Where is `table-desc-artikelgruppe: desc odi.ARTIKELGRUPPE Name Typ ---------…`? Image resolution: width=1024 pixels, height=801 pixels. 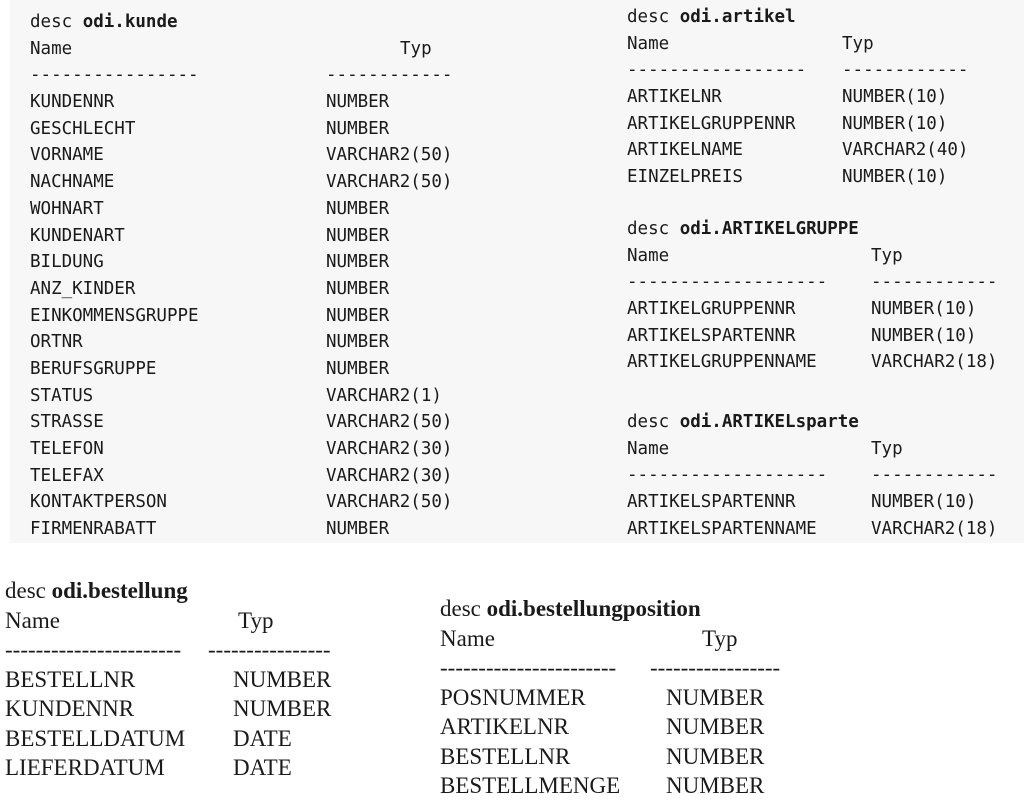
table-desc-artikelgruppe: desc odi.ARTIKELGRUPPE Name Typ ---------… is located at coordinates (825, 296).